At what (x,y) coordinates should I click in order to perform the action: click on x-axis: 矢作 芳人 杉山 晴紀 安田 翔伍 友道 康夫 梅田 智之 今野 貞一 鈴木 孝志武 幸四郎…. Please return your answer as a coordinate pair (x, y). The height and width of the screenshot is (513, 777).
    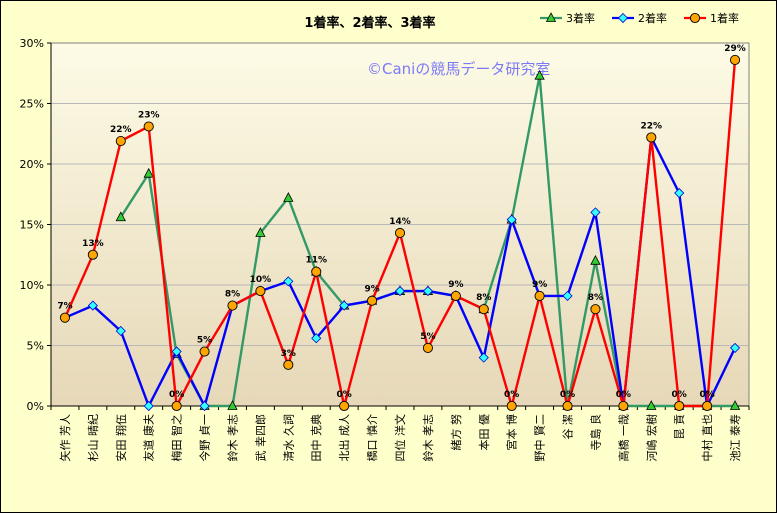
    Looking at the image, I should click on (400, 433).